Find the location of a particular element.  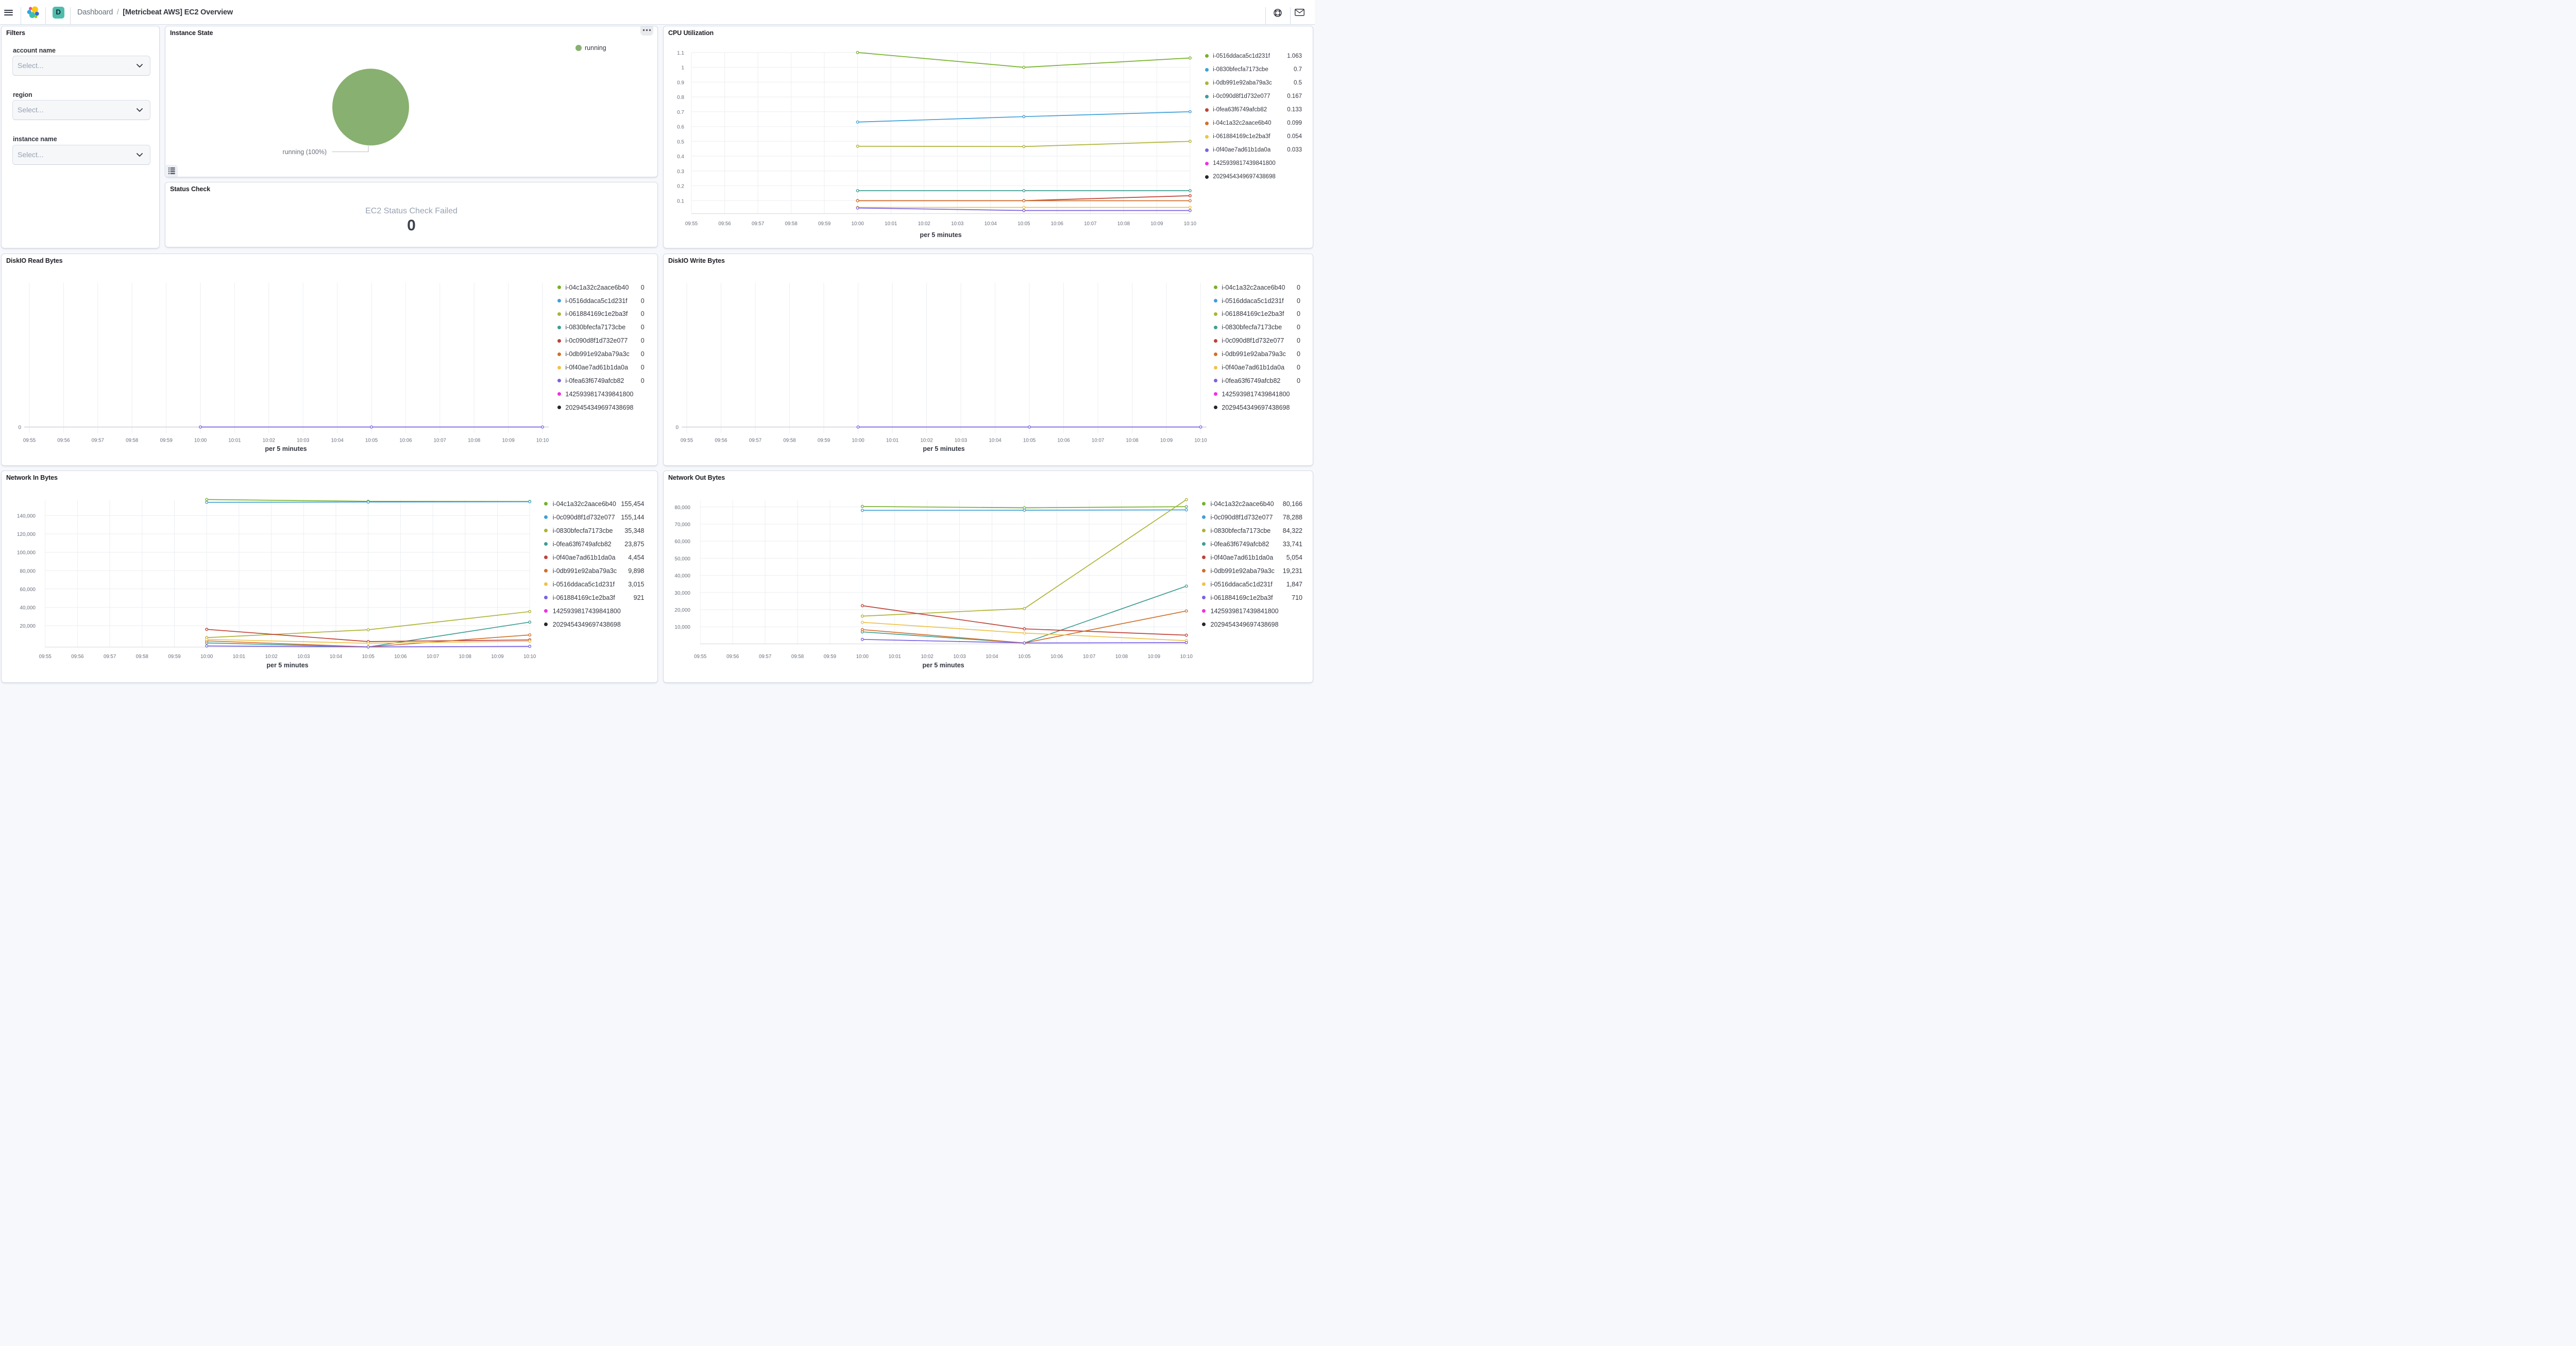

svg-text: 30,000 is located at coordinates (682, 593).